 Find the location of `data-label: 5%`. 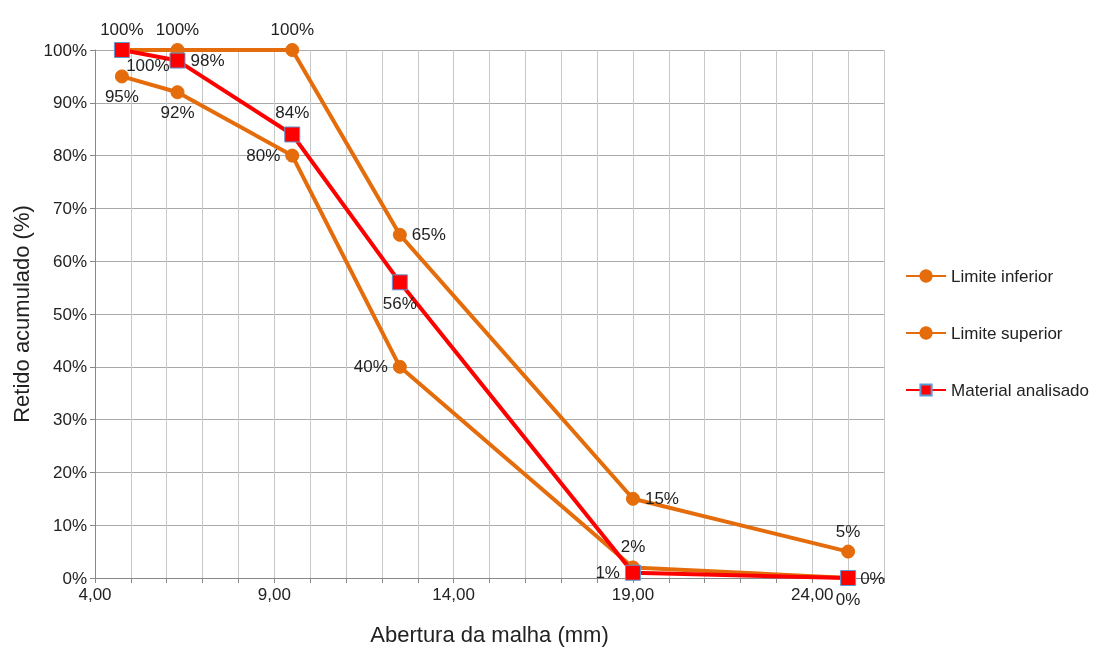

data-label: 5% is located at coordinates (848, 531).